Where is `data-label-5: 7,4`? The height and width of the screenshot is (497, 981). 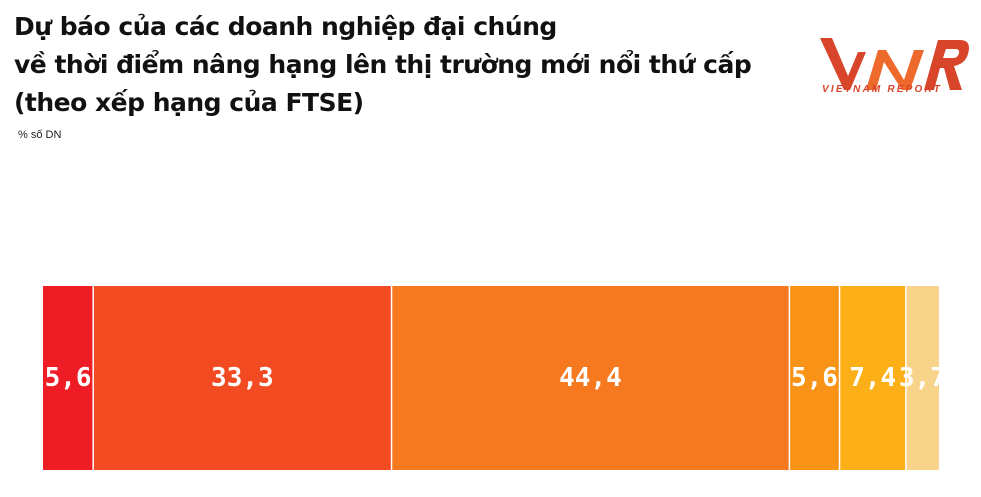
data-label-5: 7,4 is located at coordinates (872, 378).